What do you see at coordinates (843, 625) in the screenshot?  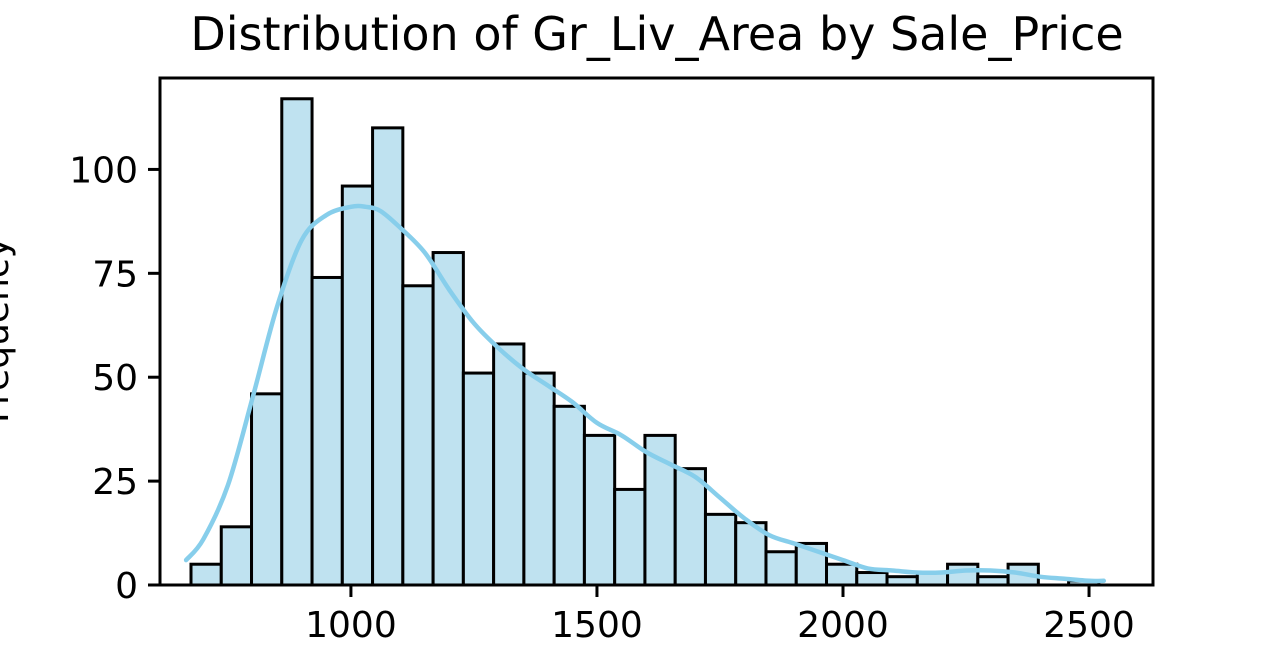 I see `x-tick-label: 2000` at bounding box center [843, 625].